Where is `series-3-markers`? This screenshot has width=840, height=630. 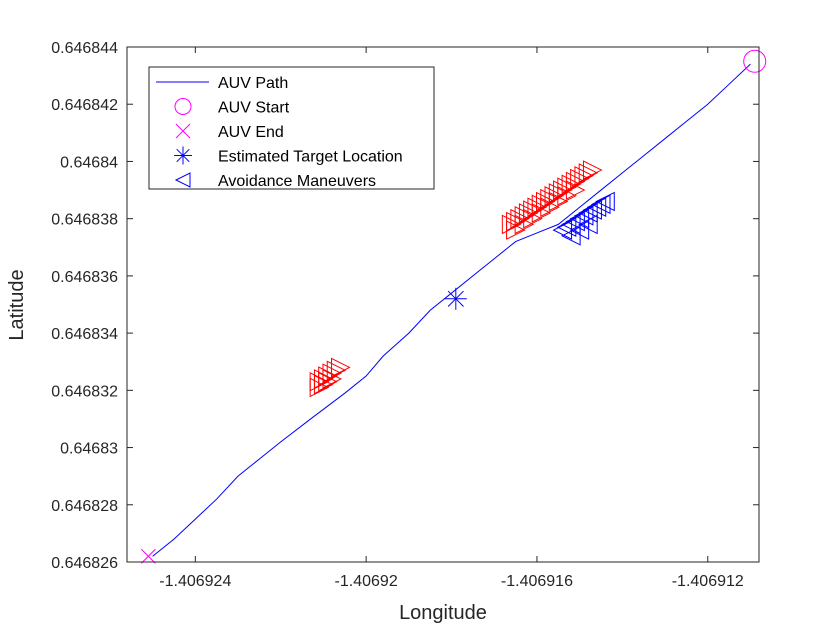 series-3-markers is located at coordinates (455, 298).